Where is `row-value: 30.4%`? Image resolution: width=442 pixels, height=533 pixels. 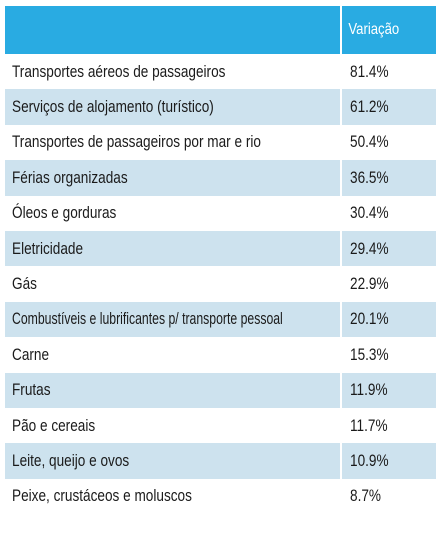
row-value: 30.4% is located at coordinates (369, 213).